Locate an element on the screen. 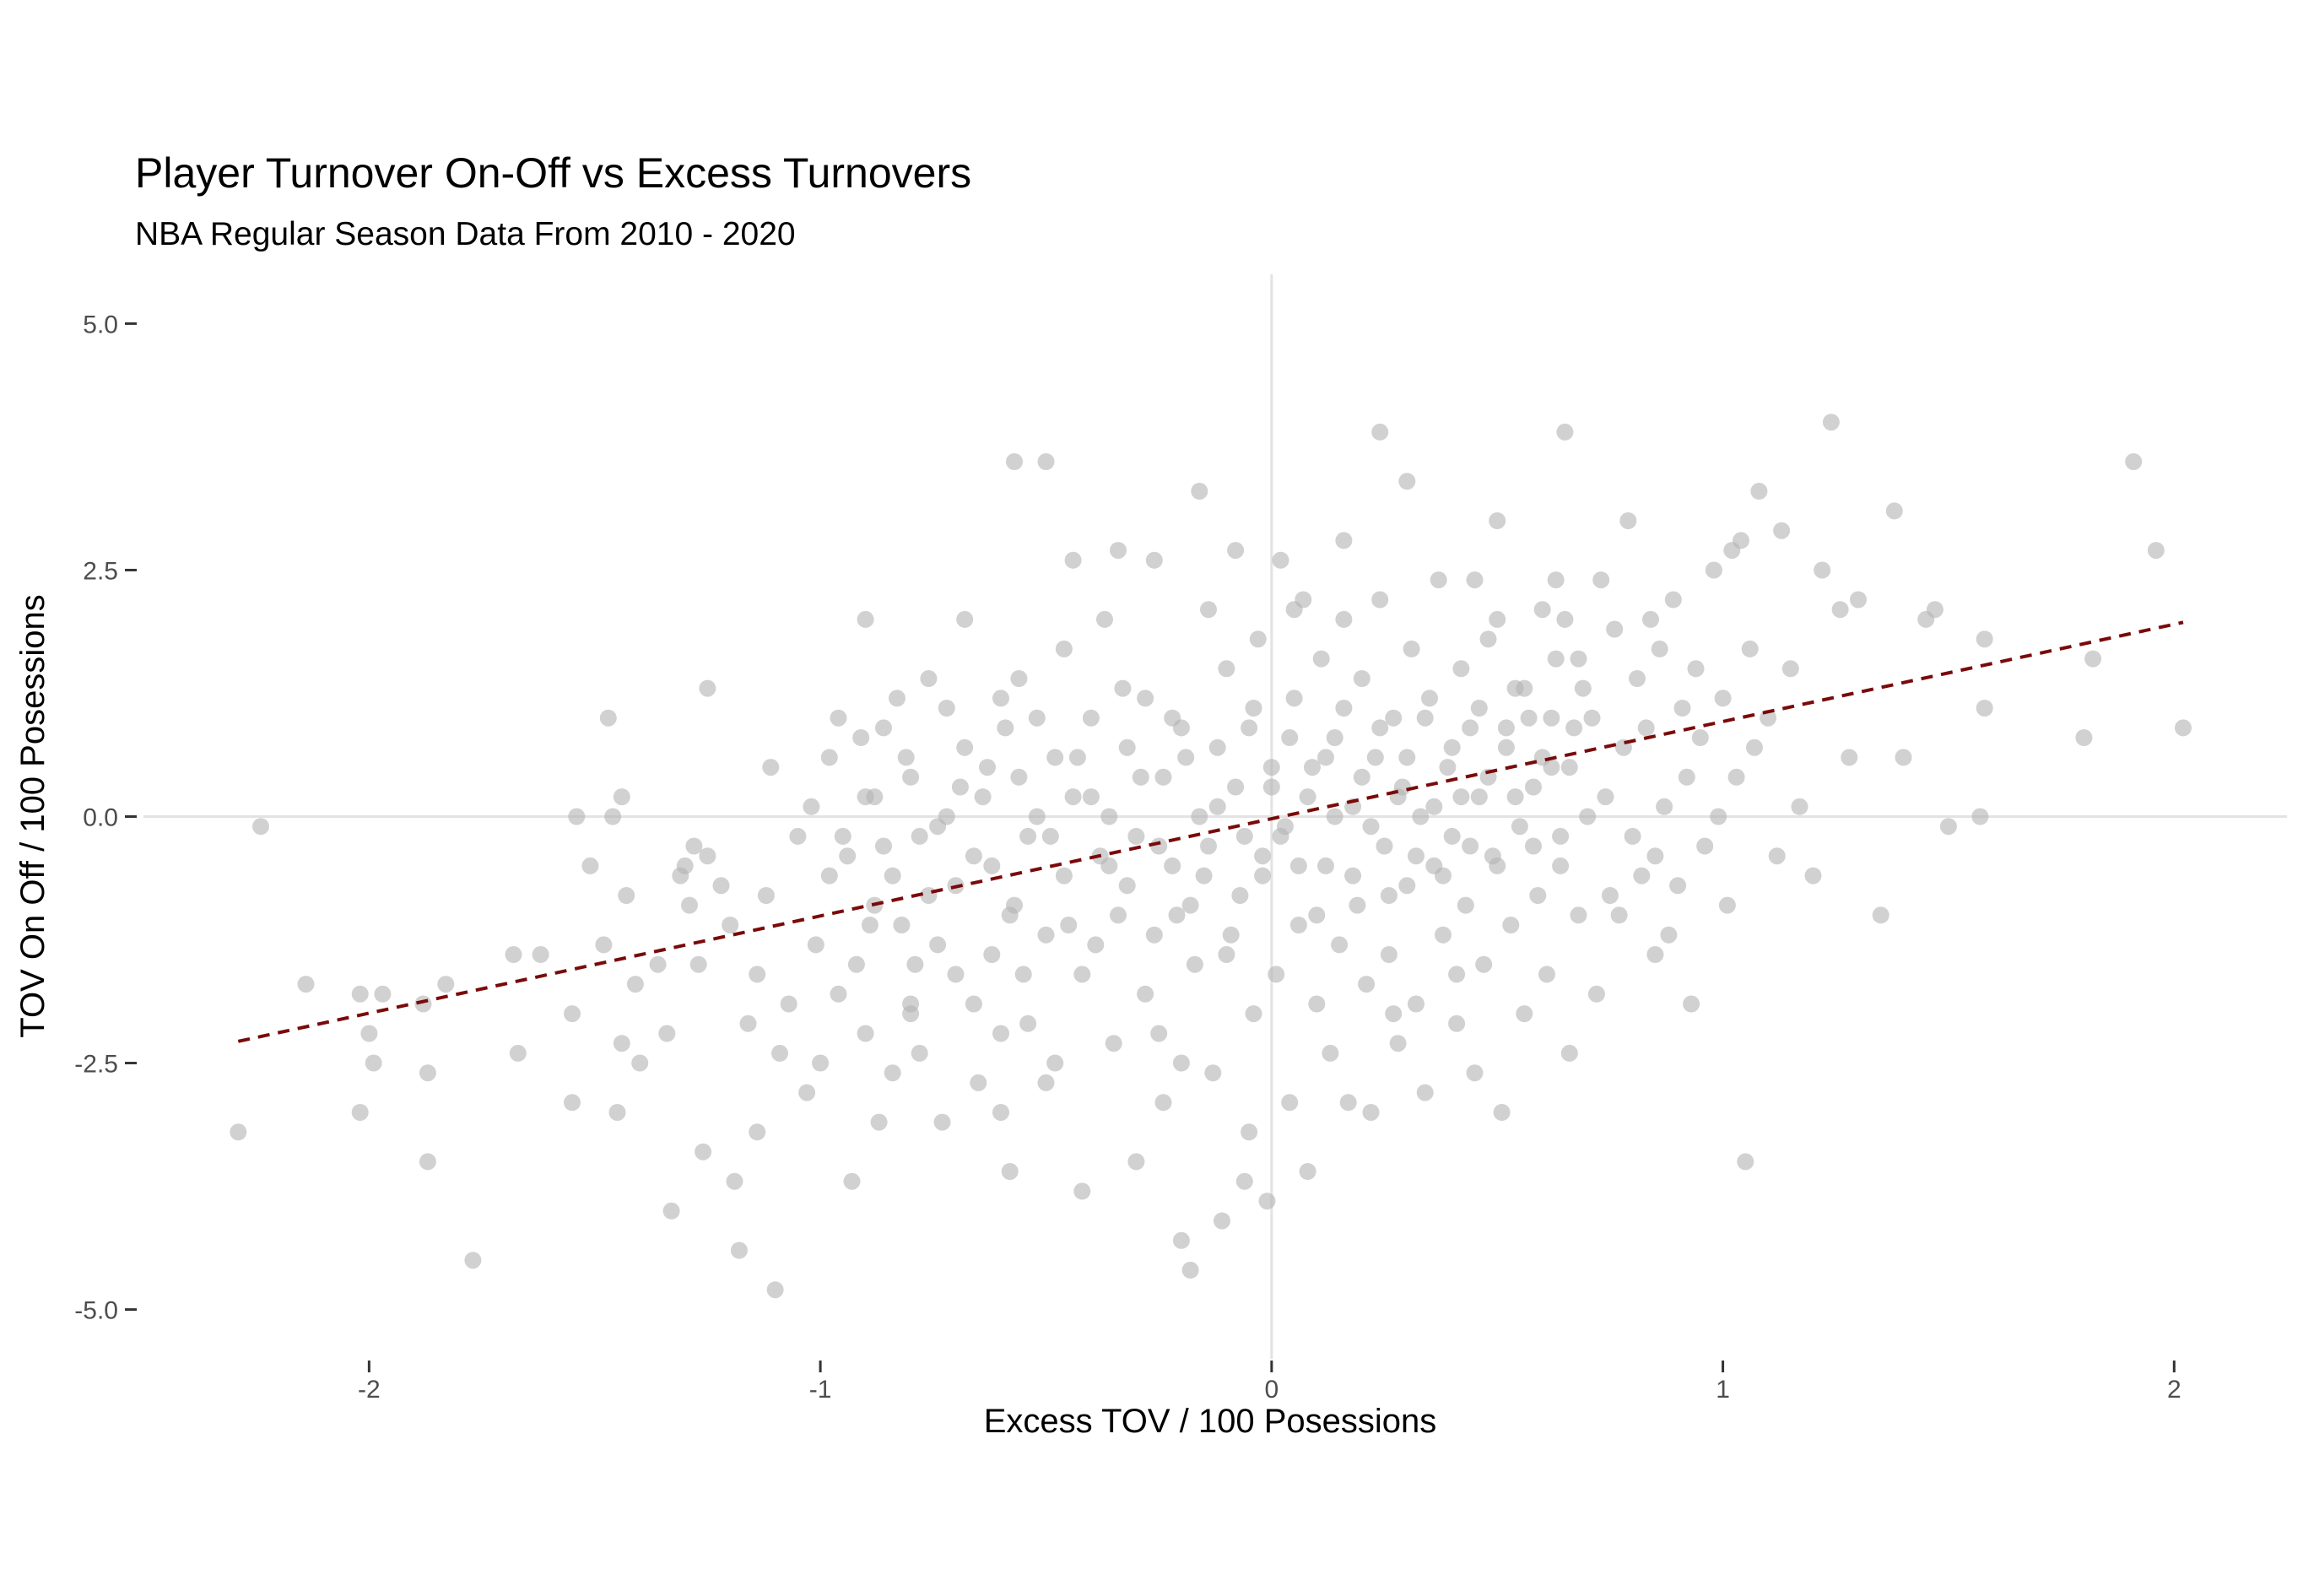 Image resolution: width=2303 pixels, height=1596 pixels. x-tick-label: 0 is located at coordinates (1271, 1390).